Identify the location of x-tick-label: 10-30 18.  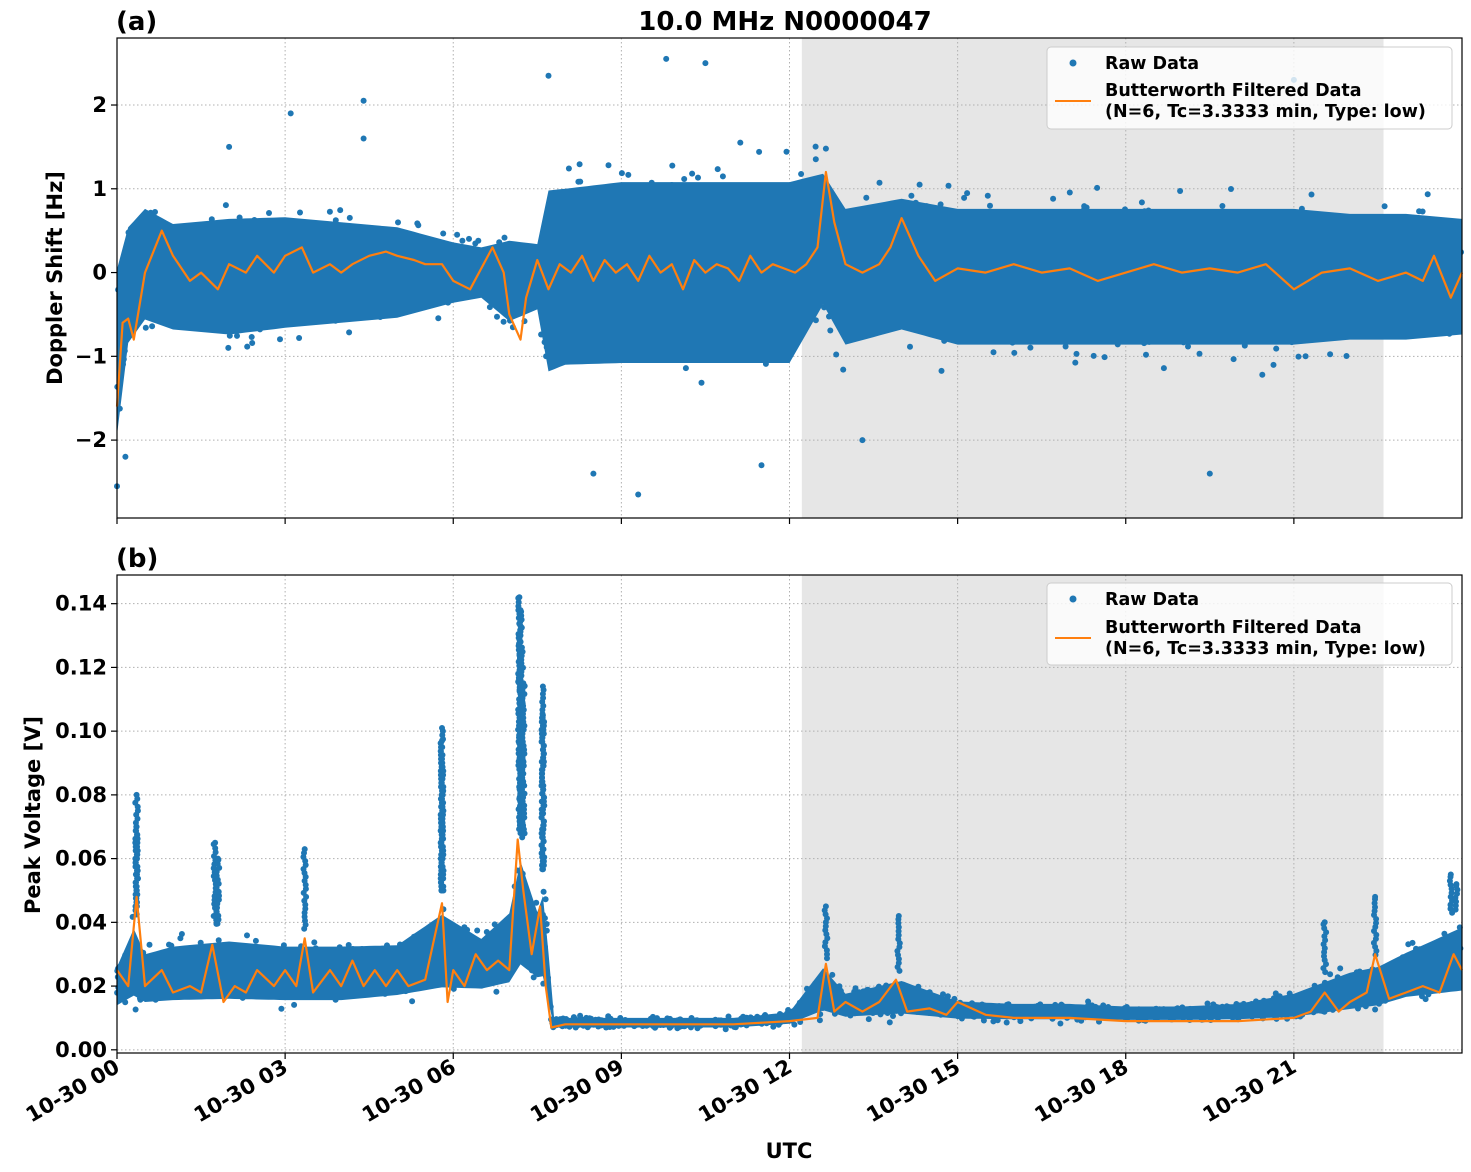
(1081, 1091).